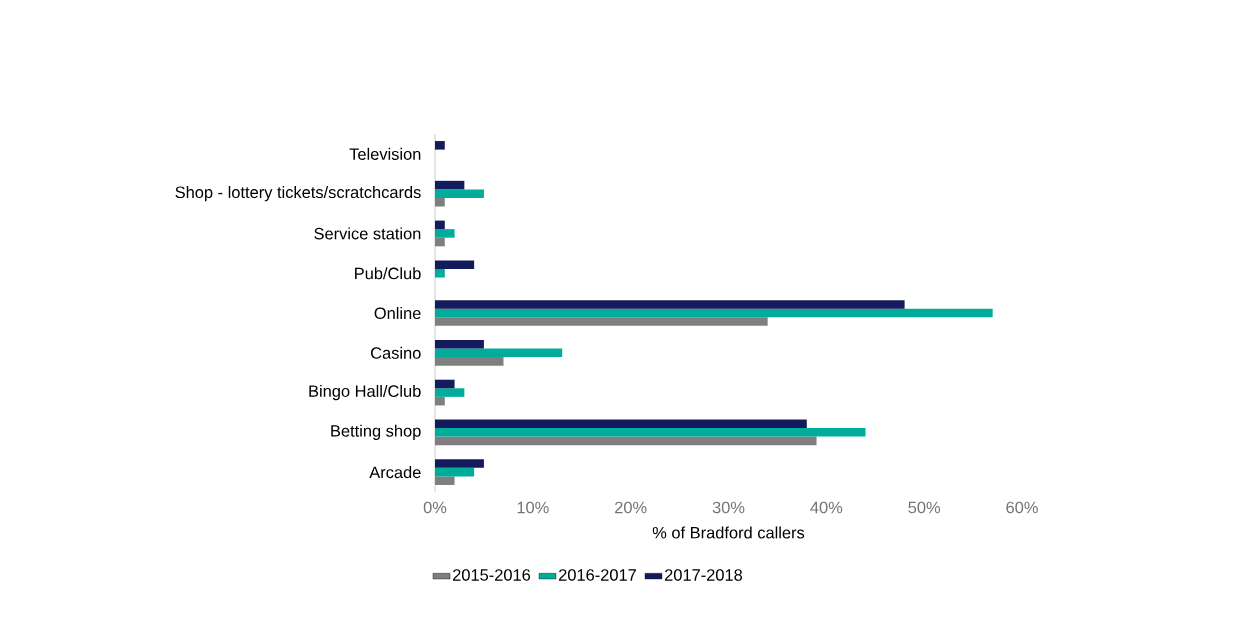 Image resolution: width=1244 pixels, height=639 pixels. What do you see at coordinates (298, 194) in the screenshot?
I see `y-tick-label: Shop - lottery tickets/scratchcards` at bounding box center [298, 194].